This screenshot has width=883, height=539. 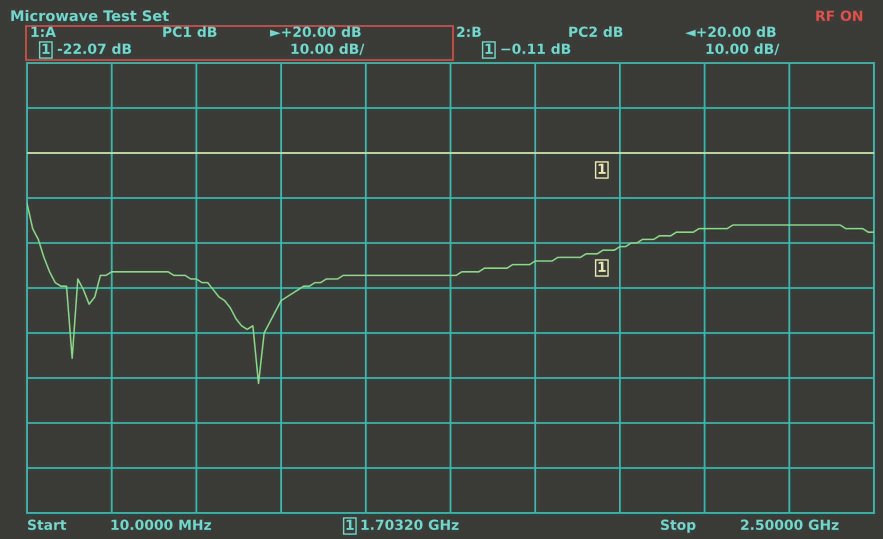 I want to click on text: RF ON, so click(x=839, y=16).